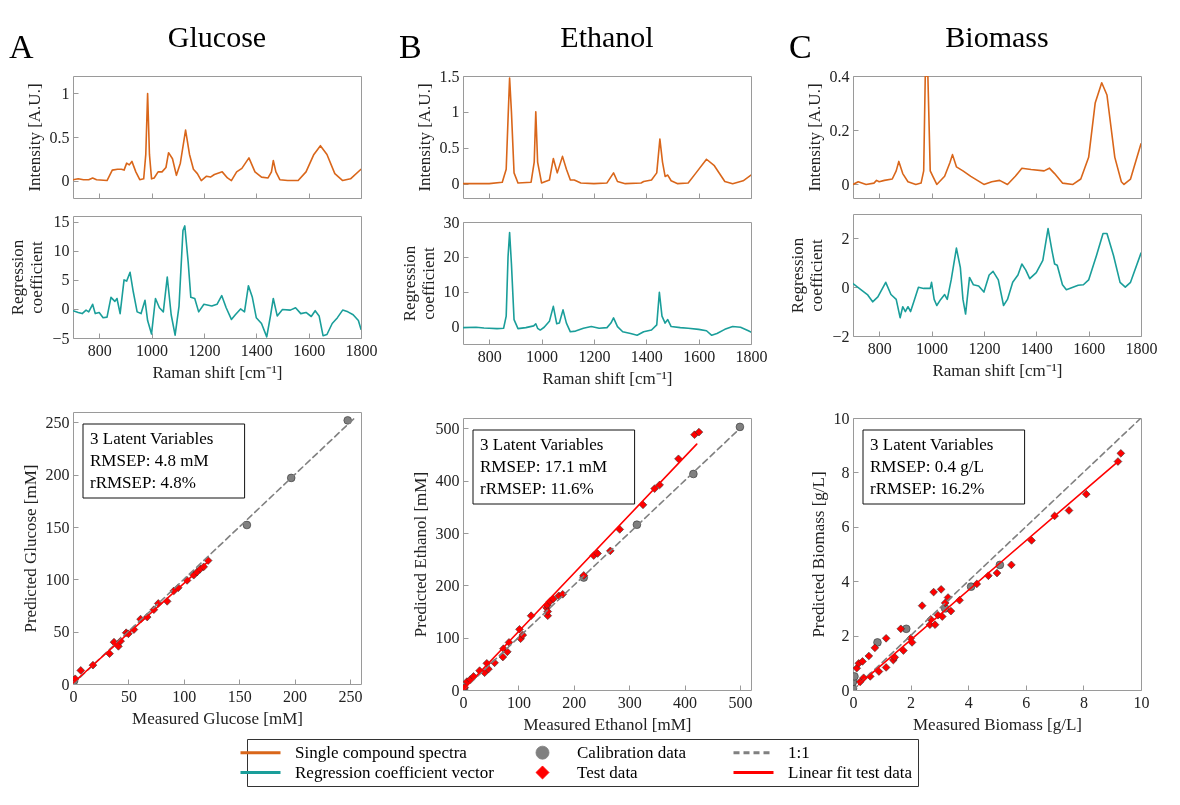  I want to click on y-tick-label: 50, so click(61, 632).